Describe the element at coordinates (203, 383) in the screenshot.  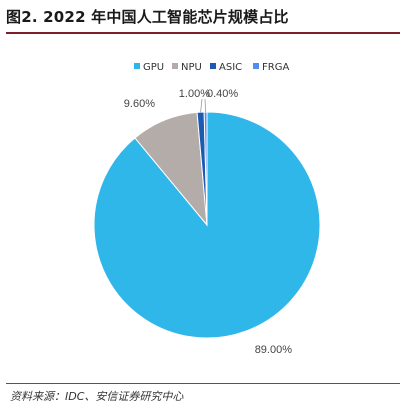
I see `footer-divider` at that location.